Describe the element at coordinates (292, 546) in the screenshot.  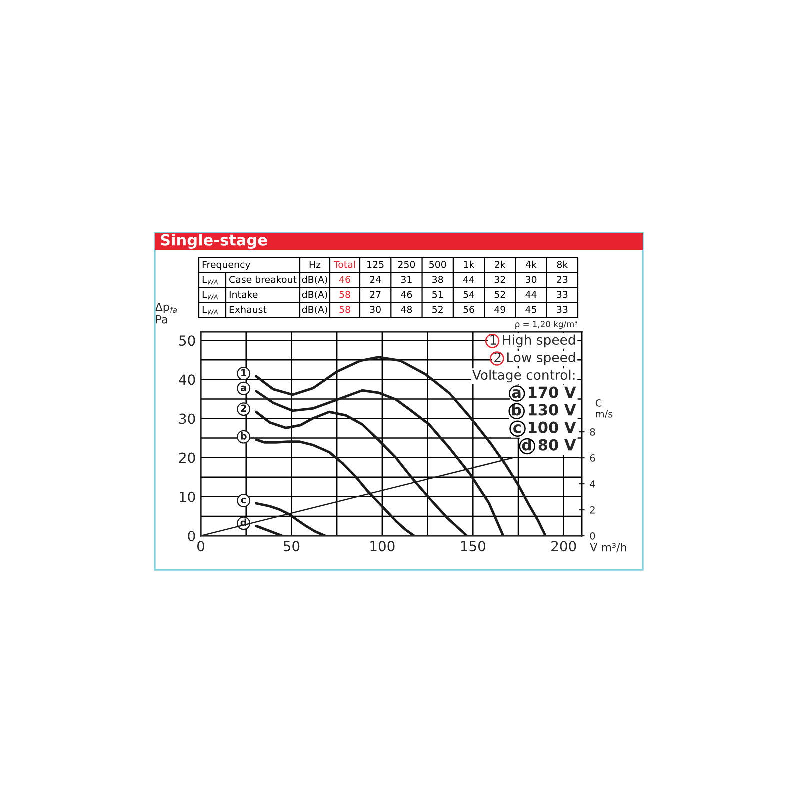
I see `x-tick-label: 50` at that location.